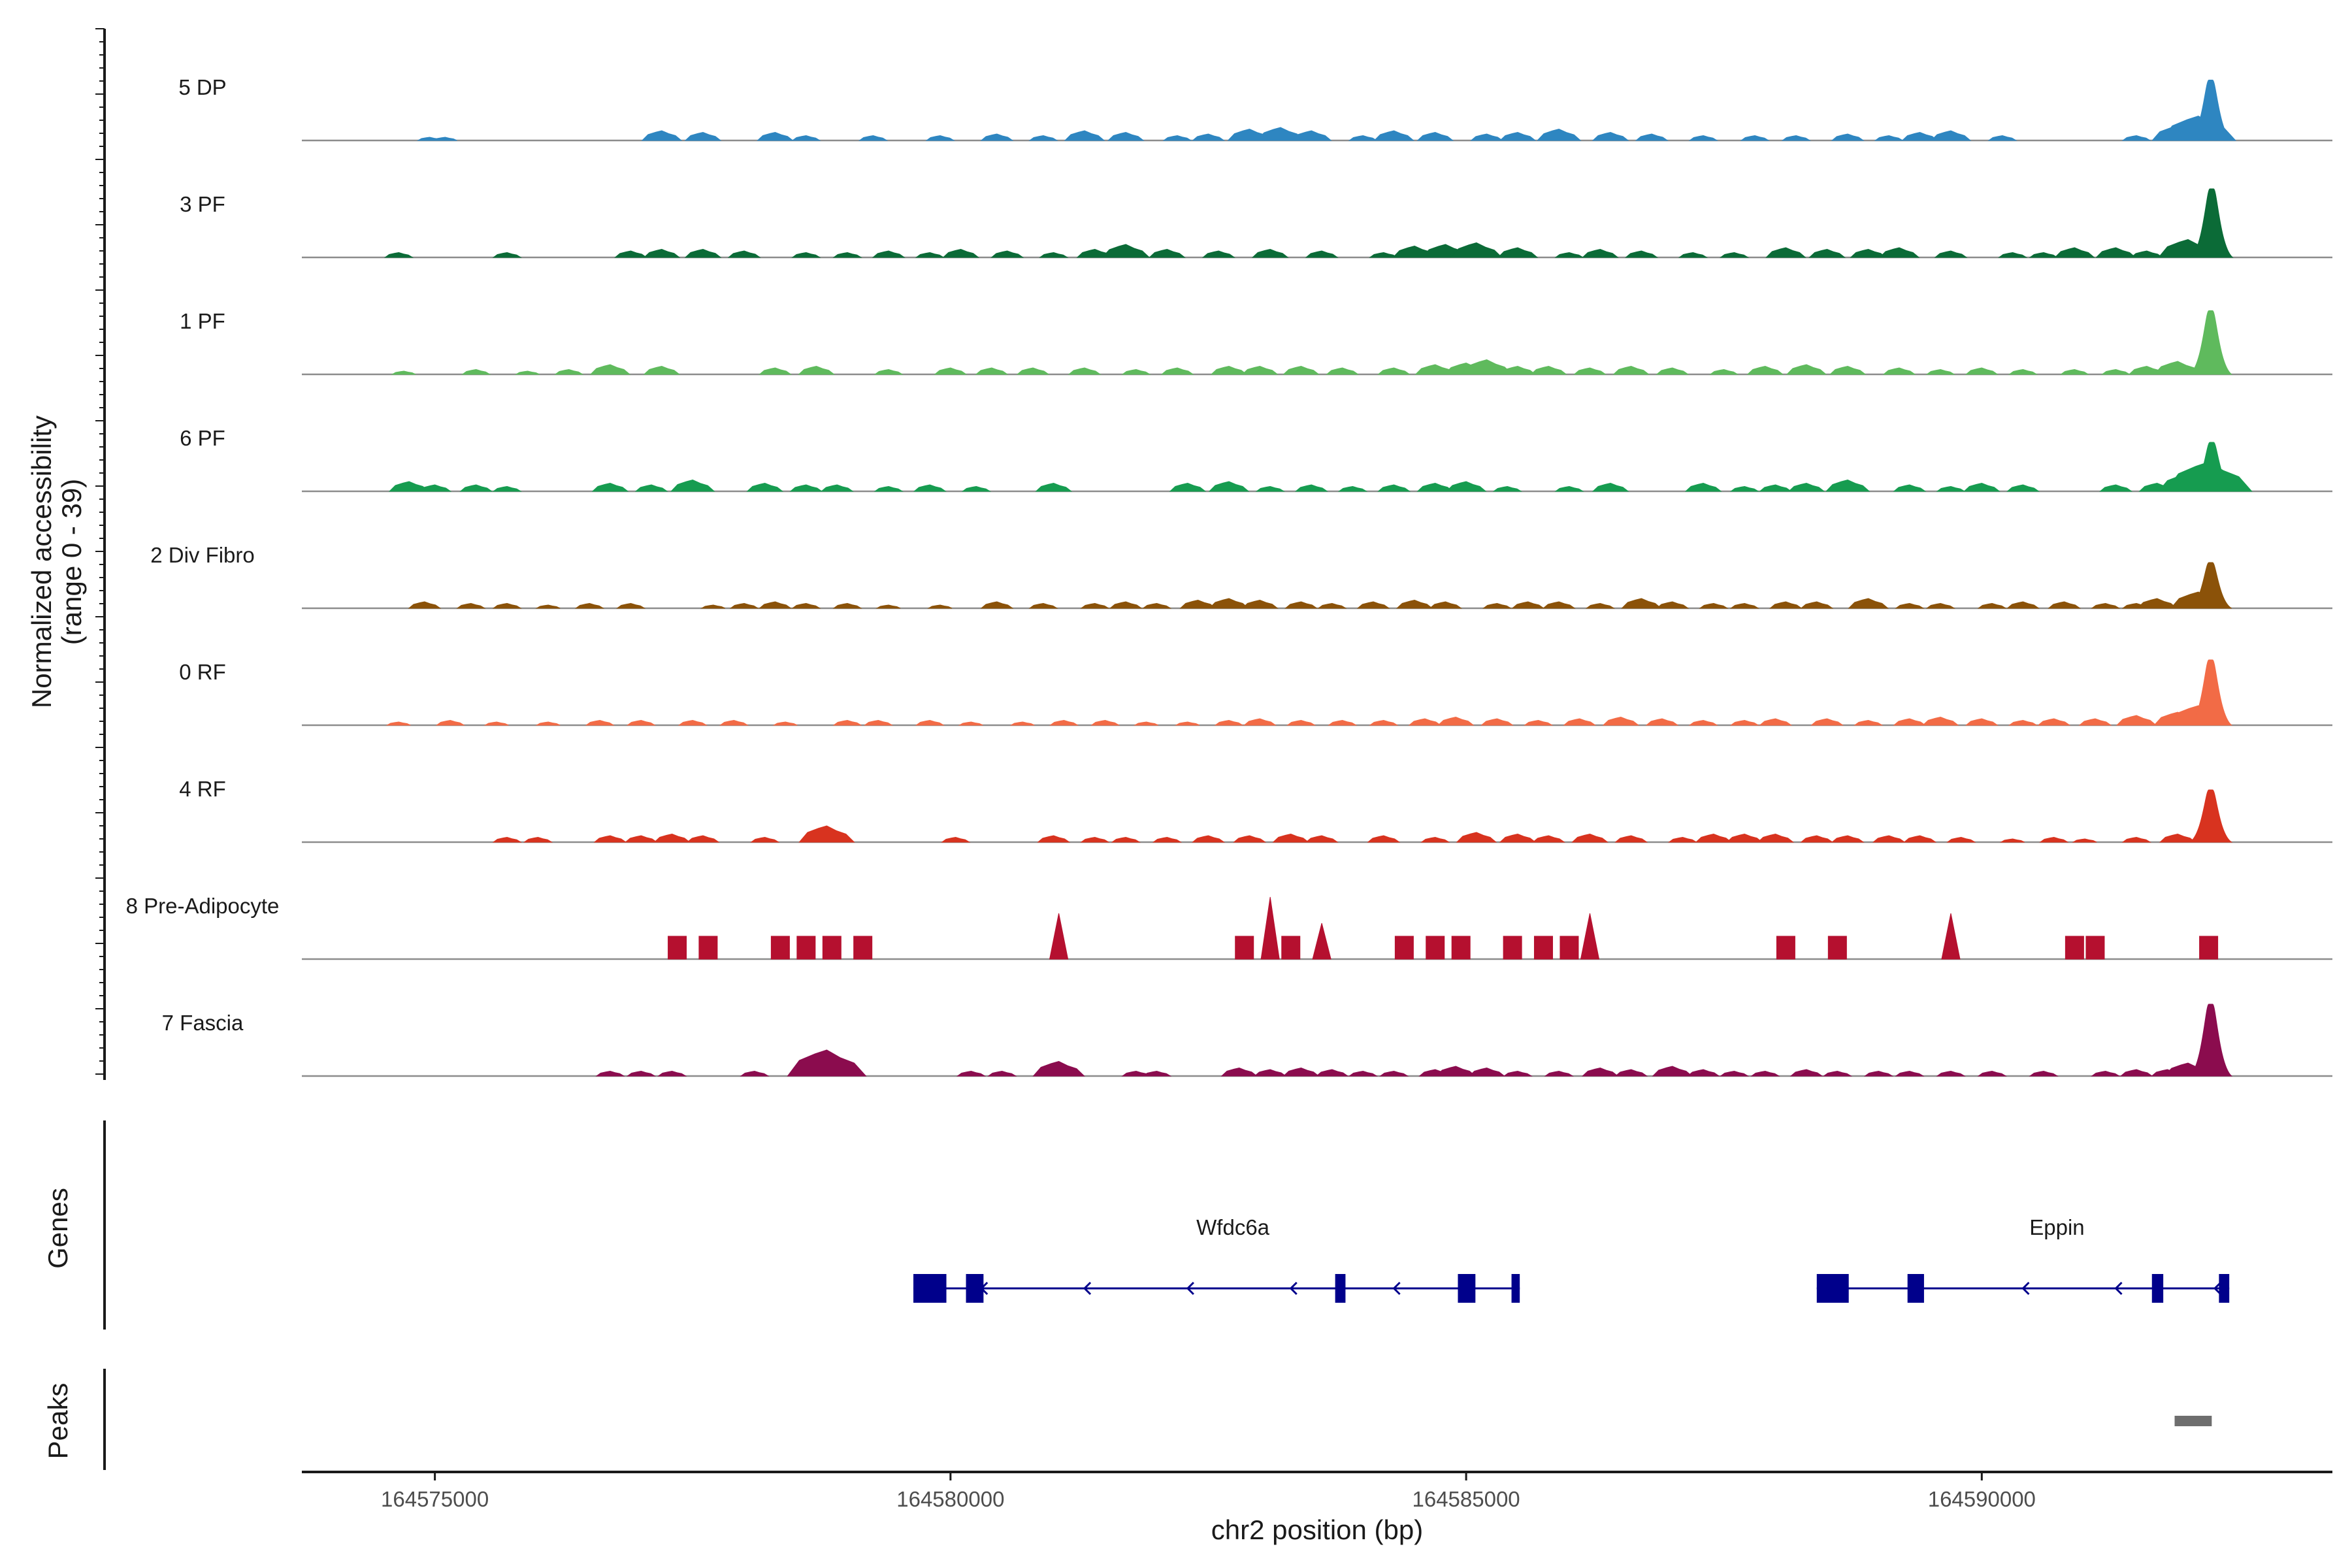  I want to click on track-6-pf: 6 PF, so click(1256, 459).